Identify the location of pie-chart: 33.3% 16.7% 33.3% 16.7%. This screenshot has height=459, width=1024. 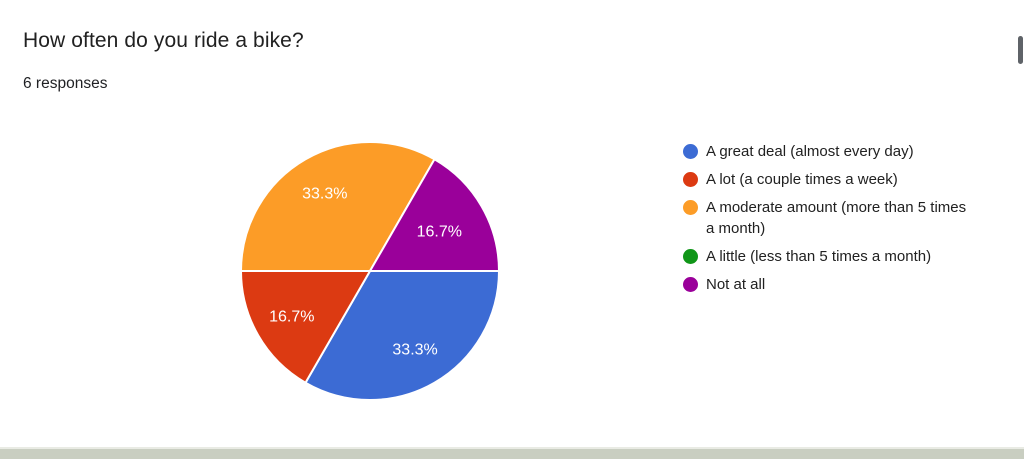
(370, 271).